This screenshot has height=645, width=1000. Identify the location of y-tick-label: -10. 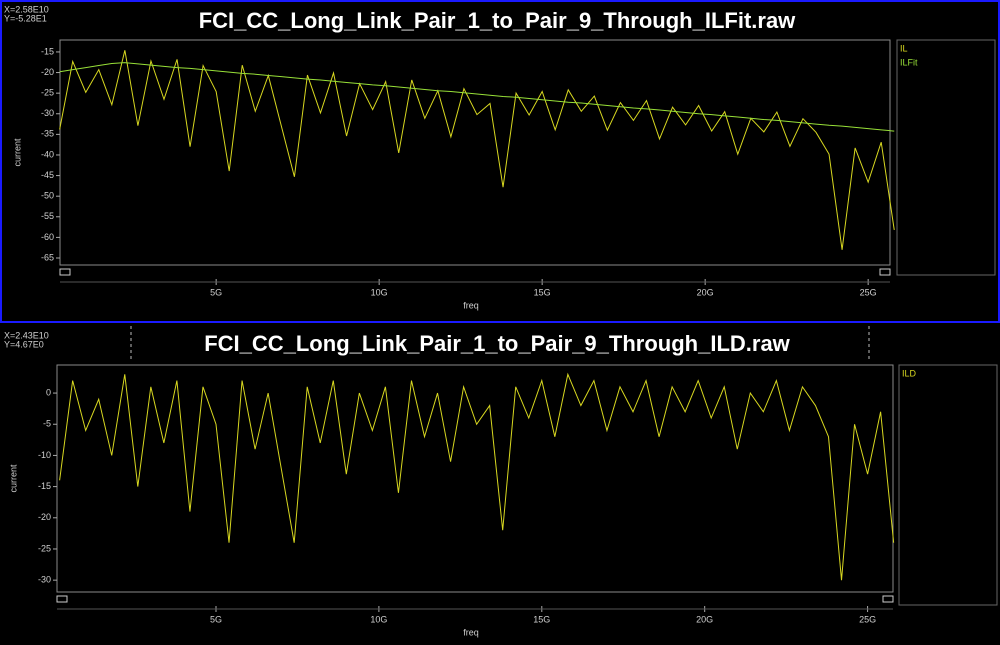
(44, 455).